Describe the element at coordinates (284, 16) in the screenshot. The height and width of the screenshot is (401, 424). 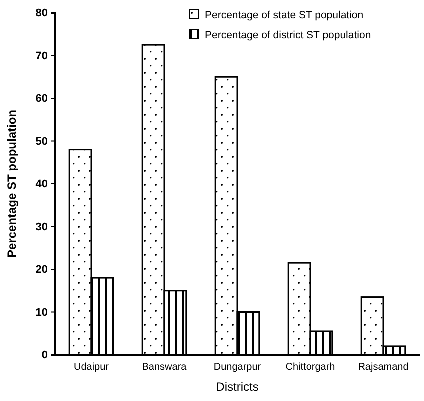
I see `legend-label: Percentage of state ST population` at that location.